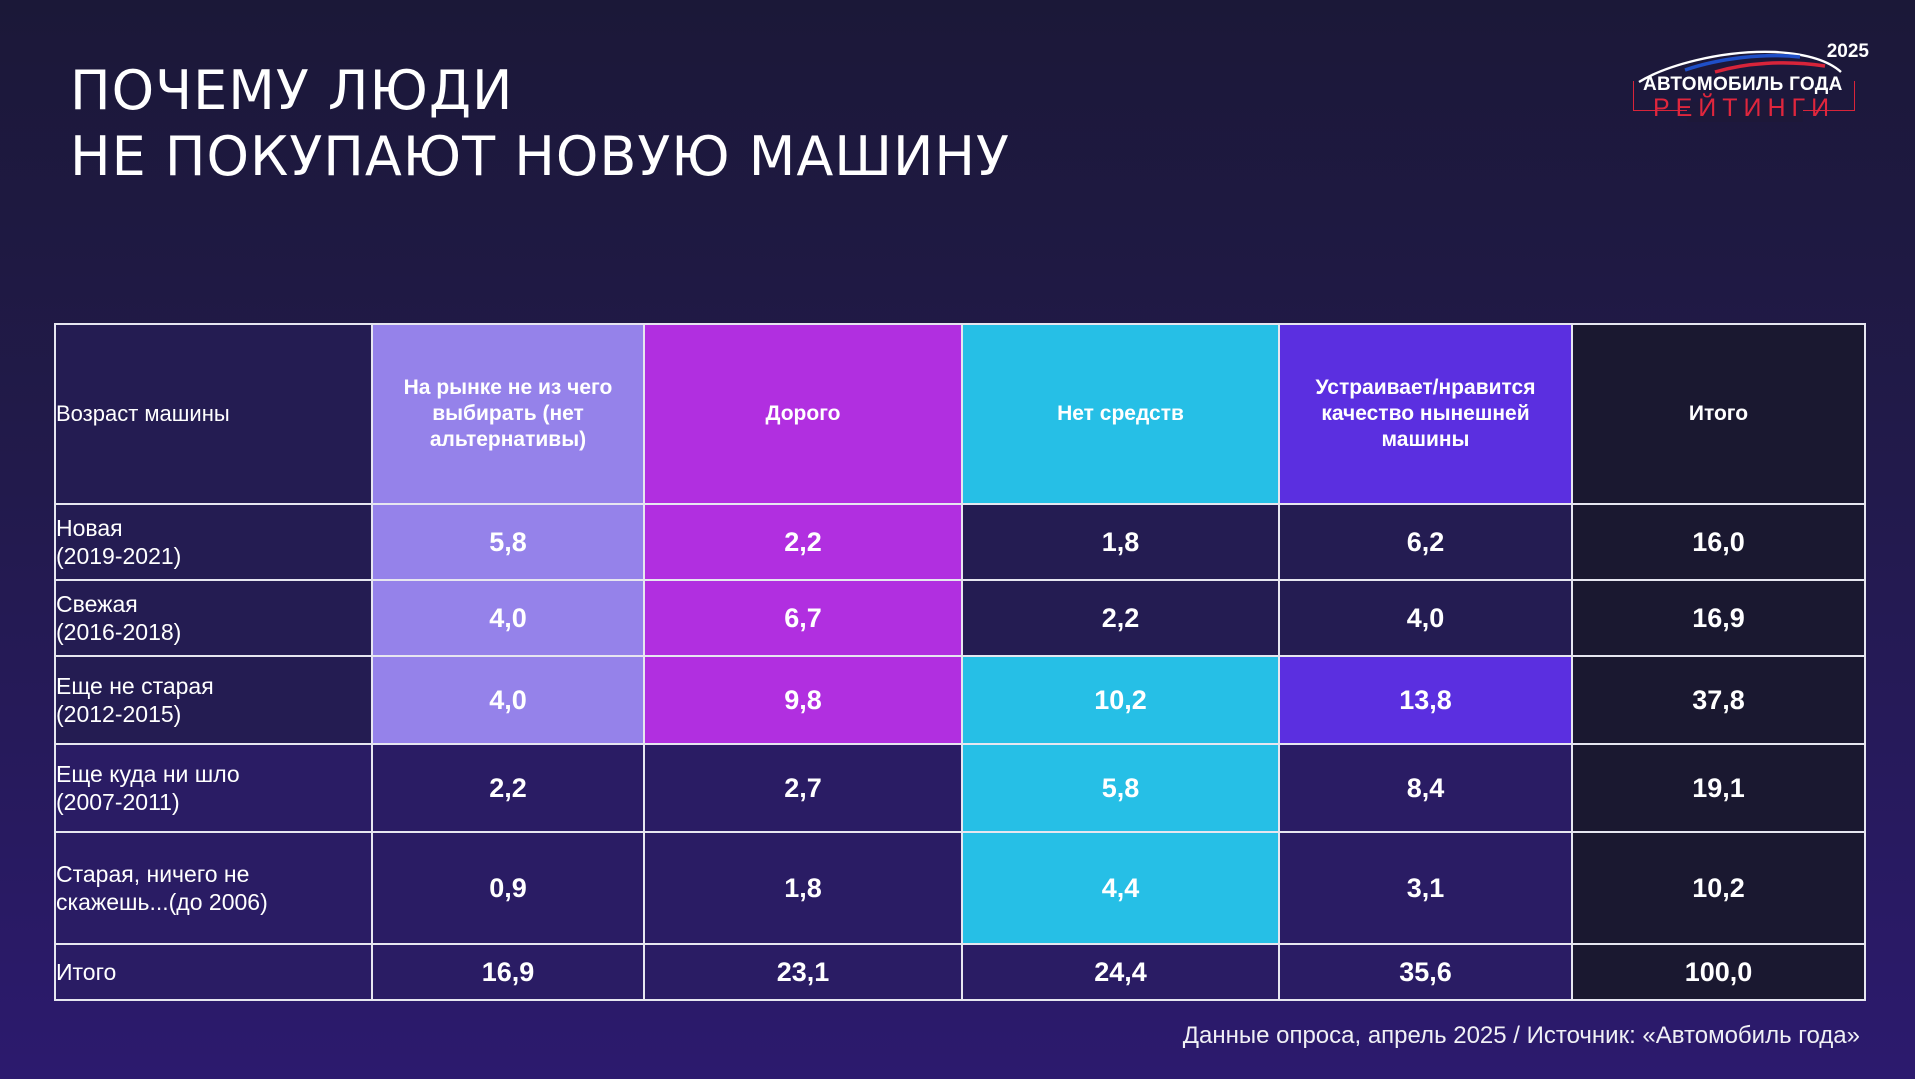 The image size is (1915, 1079). Describe the element at coordinates (1847, 51) in the screenshot. I see `logo-year: 2025` at that location.